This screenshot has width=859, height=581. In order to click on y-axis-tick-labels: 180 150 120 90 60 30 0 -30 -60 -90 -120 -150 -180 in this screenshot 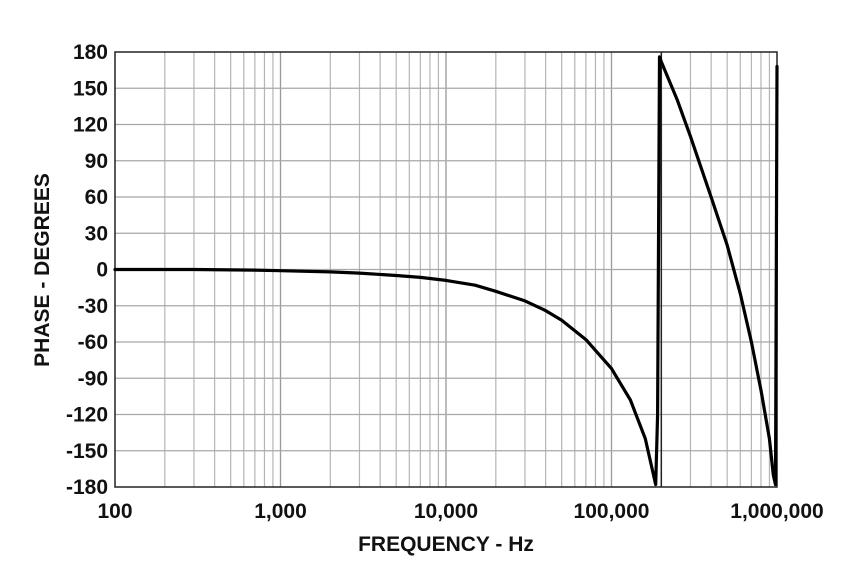, I will do `click(87, 270)`.